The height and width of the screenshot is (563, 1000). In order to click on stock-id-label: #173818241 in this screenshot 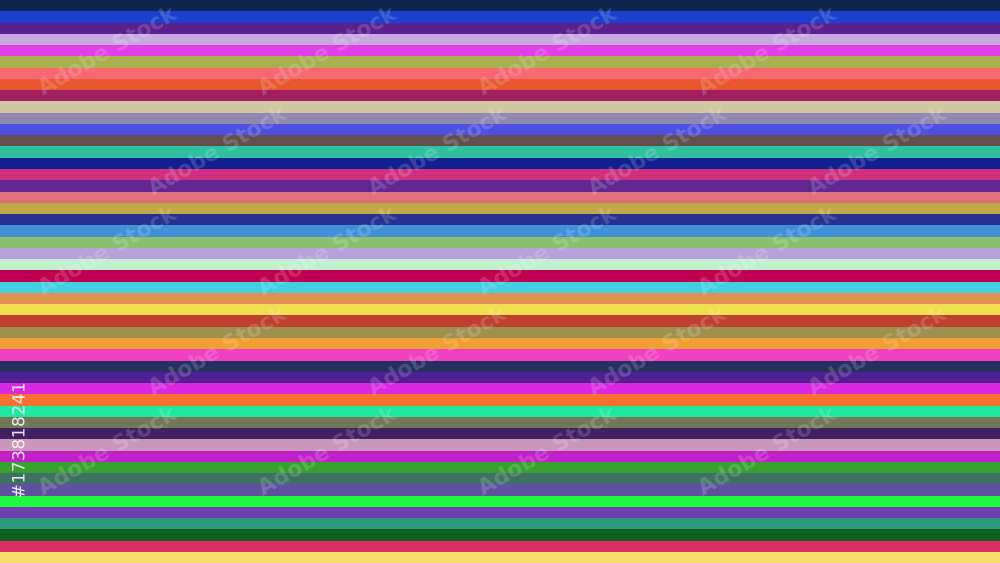, I will do `click(19, 440)`.